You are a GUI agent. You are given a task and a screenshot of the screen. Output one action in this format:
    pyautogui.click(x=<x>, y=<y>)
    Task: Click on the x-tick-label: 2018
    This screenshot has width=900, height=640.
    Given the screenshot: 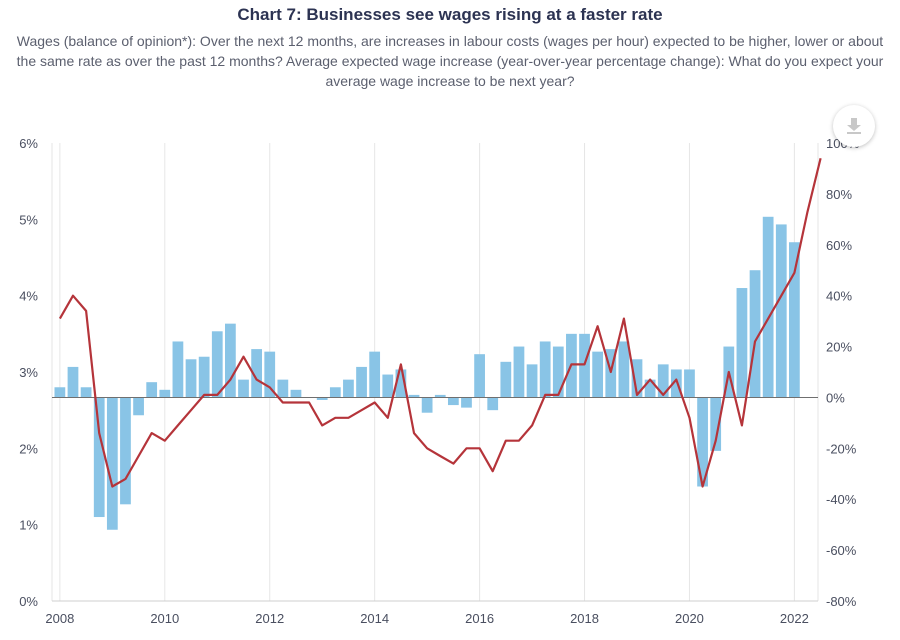 What is the action you would take?
    pyautogui.click(x=584, y=618)
    